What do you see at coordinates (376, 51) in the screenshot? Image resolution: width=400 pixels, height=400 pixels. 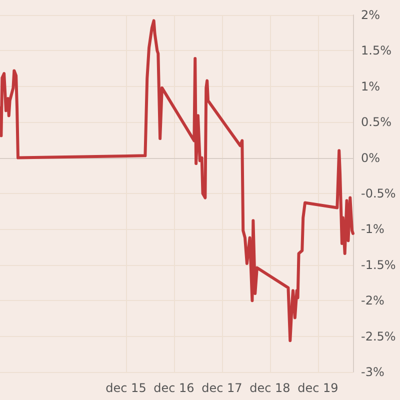 I see `y-tick-label: 1.5%` at bounding box center [376, 51].